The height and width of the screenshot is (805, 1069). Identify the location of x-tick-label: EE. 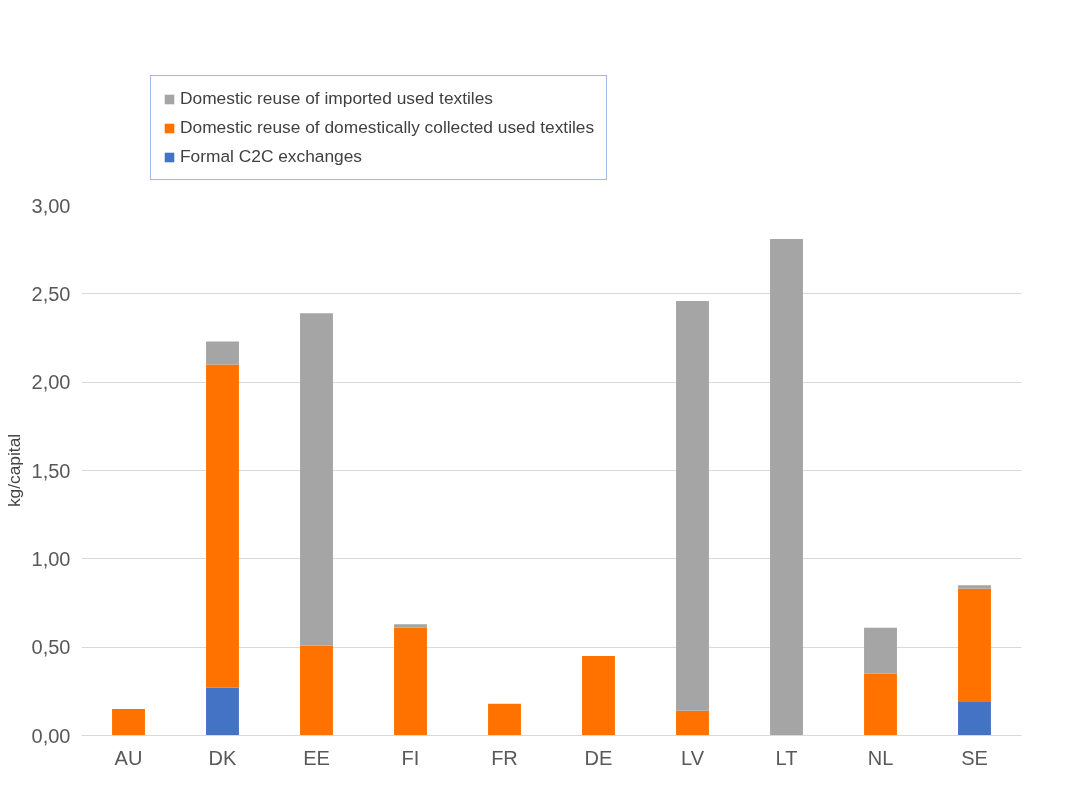
(316, 757).